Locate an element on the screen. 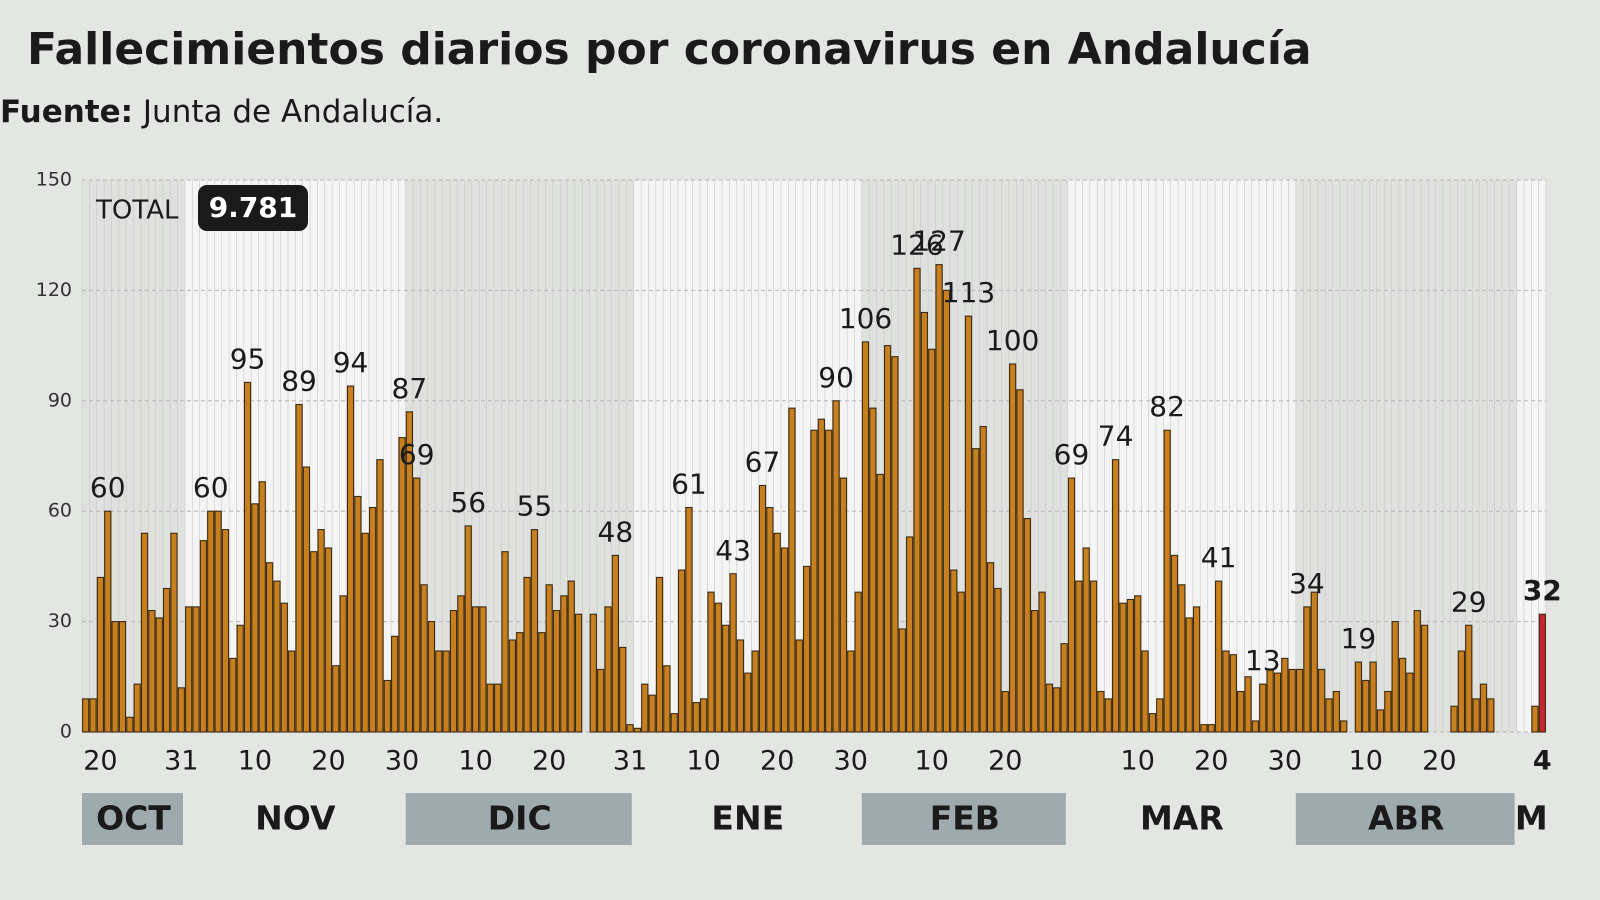 This screenshot has width=1600, height=900. value-label: 32 is located at coordinates (1542, 590).